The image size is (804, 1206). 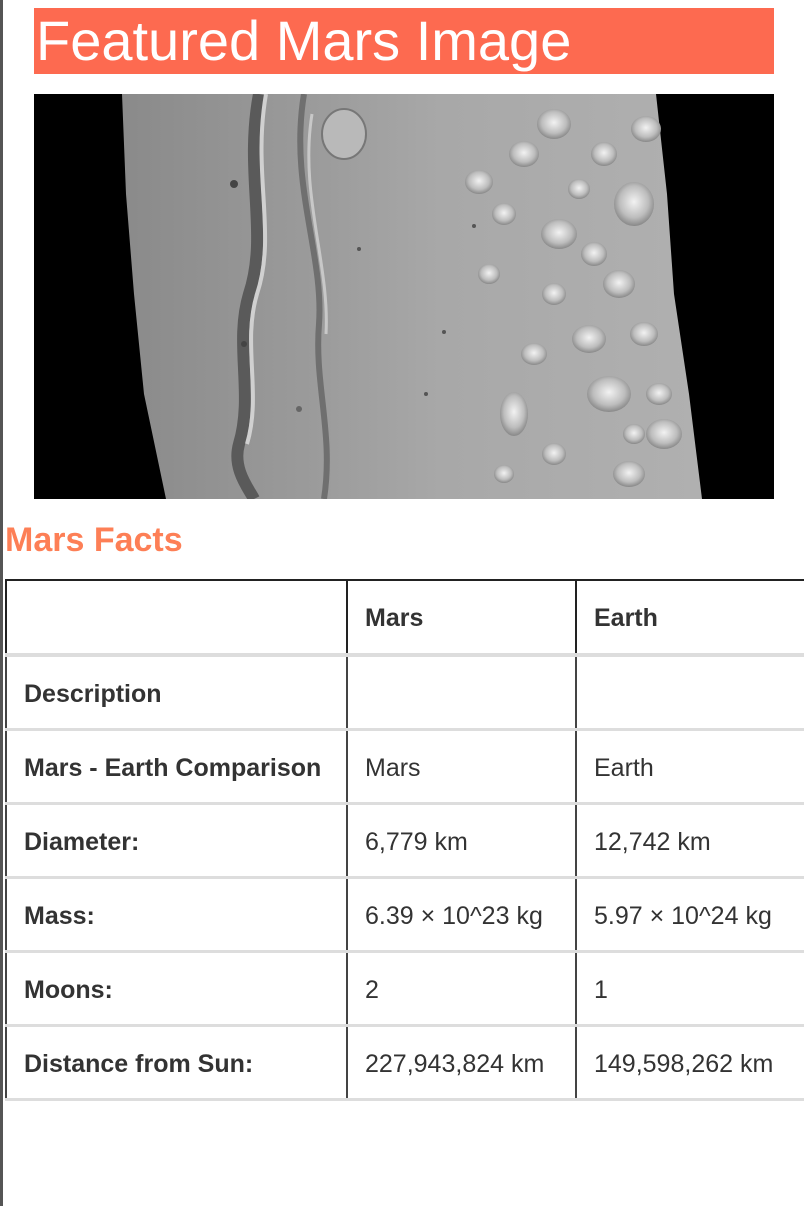 I want to click on table-row: Diameter: 6,779 km 12,742 km, so click(x=404, y=841).